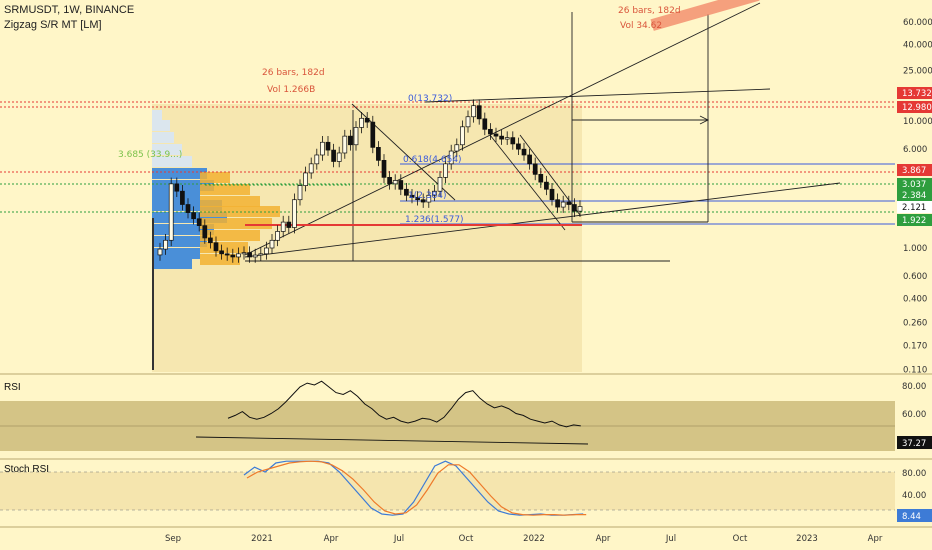 This screenshot has height=550, width=932. What do you see at coordinates (26, 469) in the screenshot?
I see `stoch-title: Stoch RSI` at bounding box center [26, 469].